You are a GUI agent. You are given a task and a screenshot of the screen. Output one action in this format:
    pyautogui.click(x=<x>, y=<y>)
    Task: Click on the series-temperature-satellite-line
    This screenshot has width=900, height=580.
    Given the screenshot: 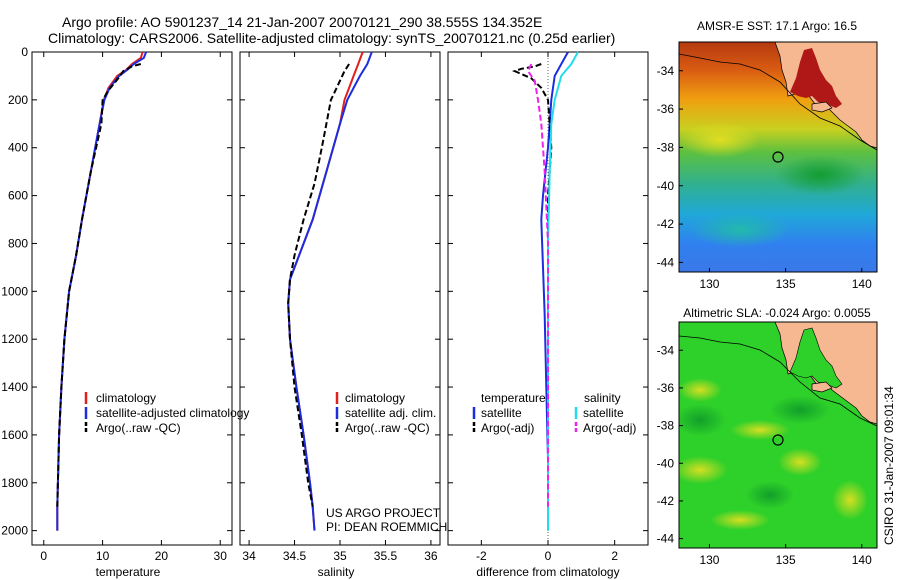 What is the action you would take?
    pyautogui.click(x=554, y=291)
    